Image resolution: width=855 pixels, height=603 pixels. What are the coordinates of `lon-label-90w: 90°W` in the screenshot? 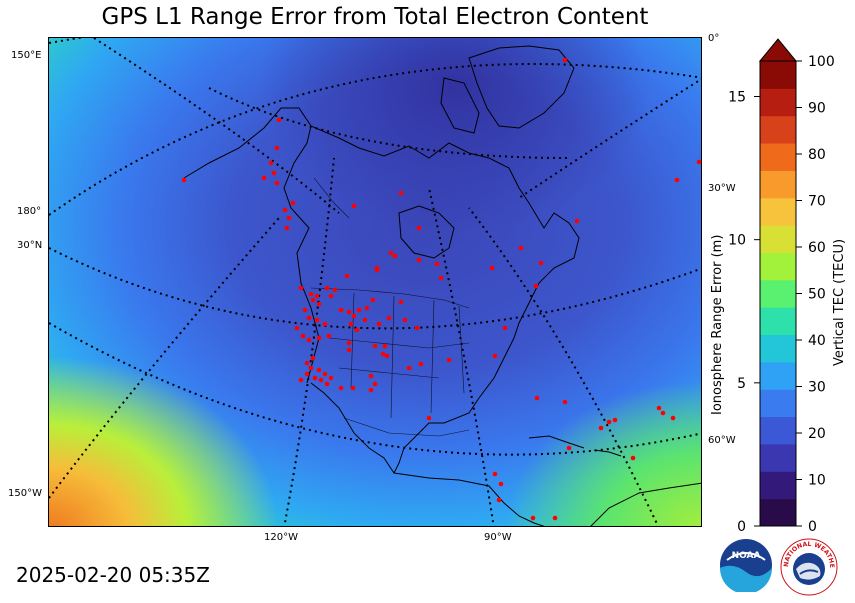 It's located at (498, 537).